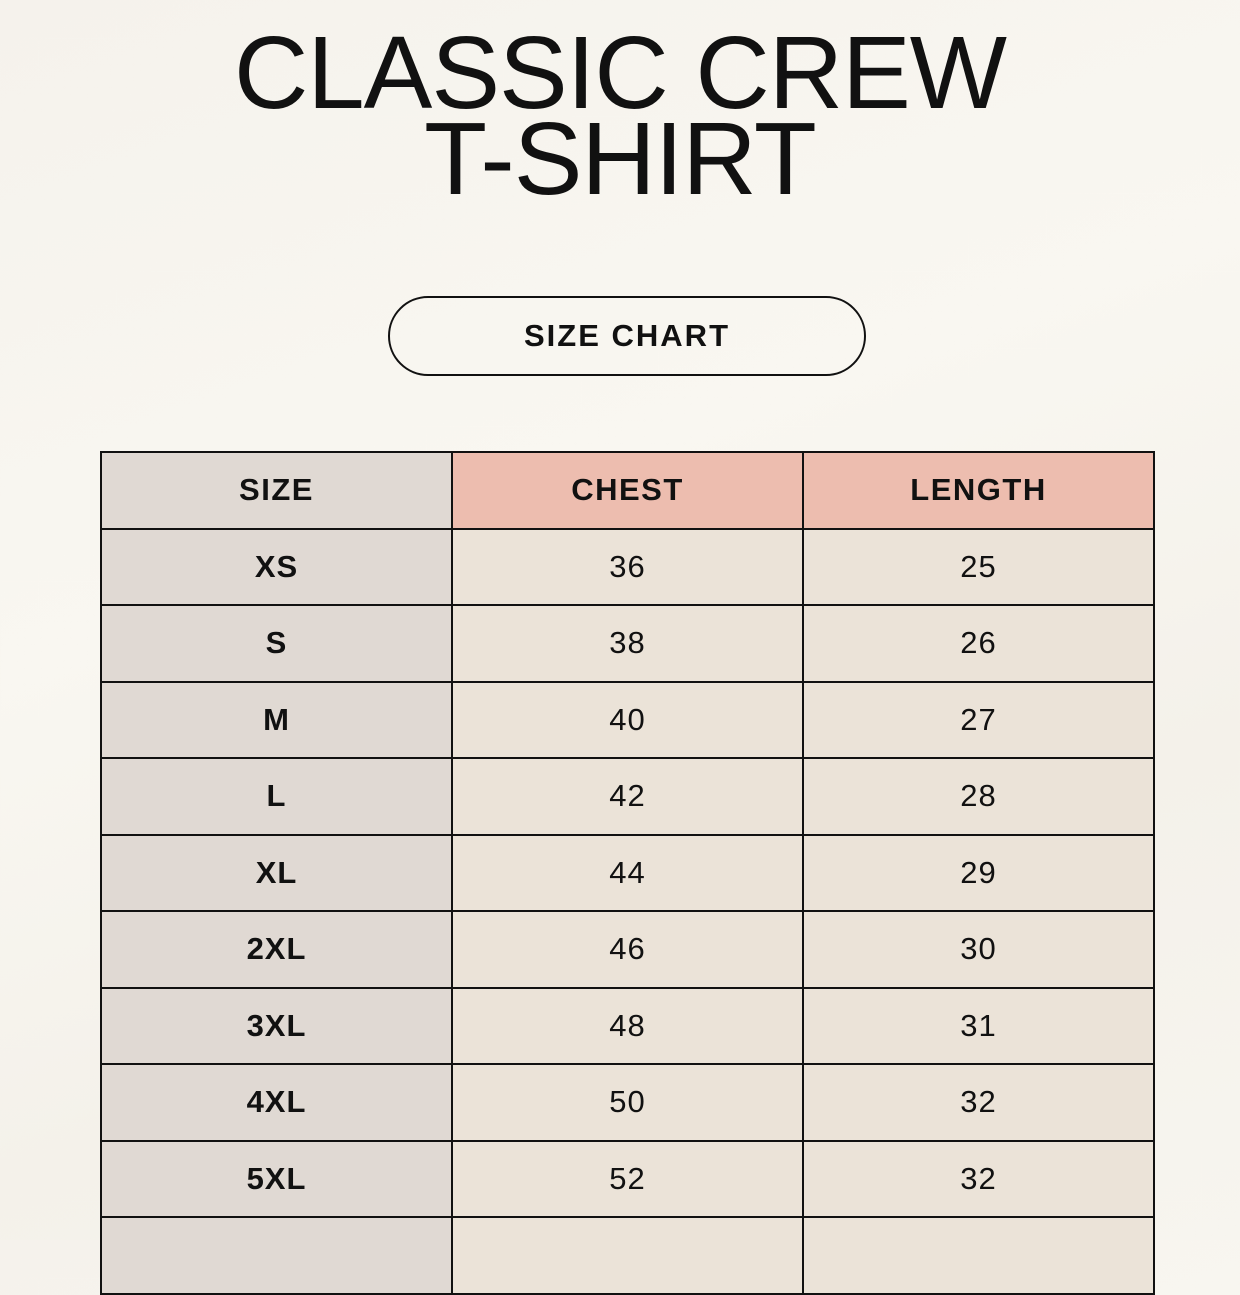 This screenshot has height=1295, width=1240. I want to click on cell-chest: 52, so click(627, 1178).